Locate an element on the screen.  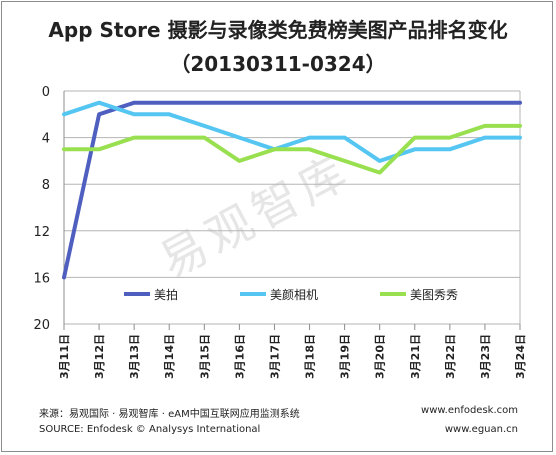
source-url-eguan: www.eguan.cn is located at coordinates (481, 429).